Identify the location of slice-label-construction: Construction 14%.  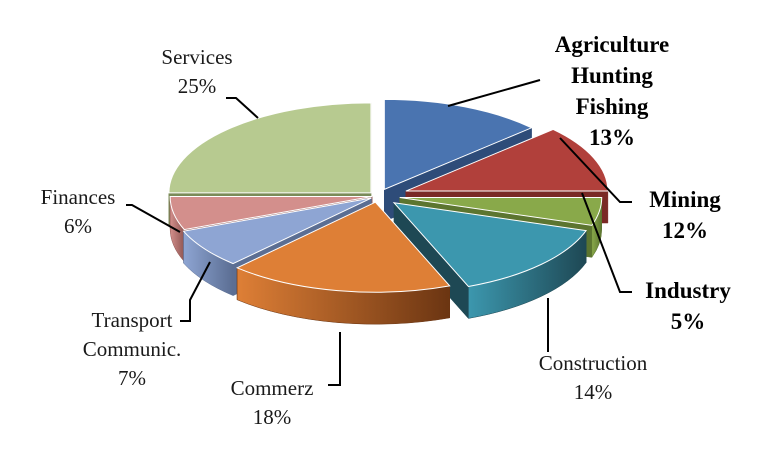
(593, 377).